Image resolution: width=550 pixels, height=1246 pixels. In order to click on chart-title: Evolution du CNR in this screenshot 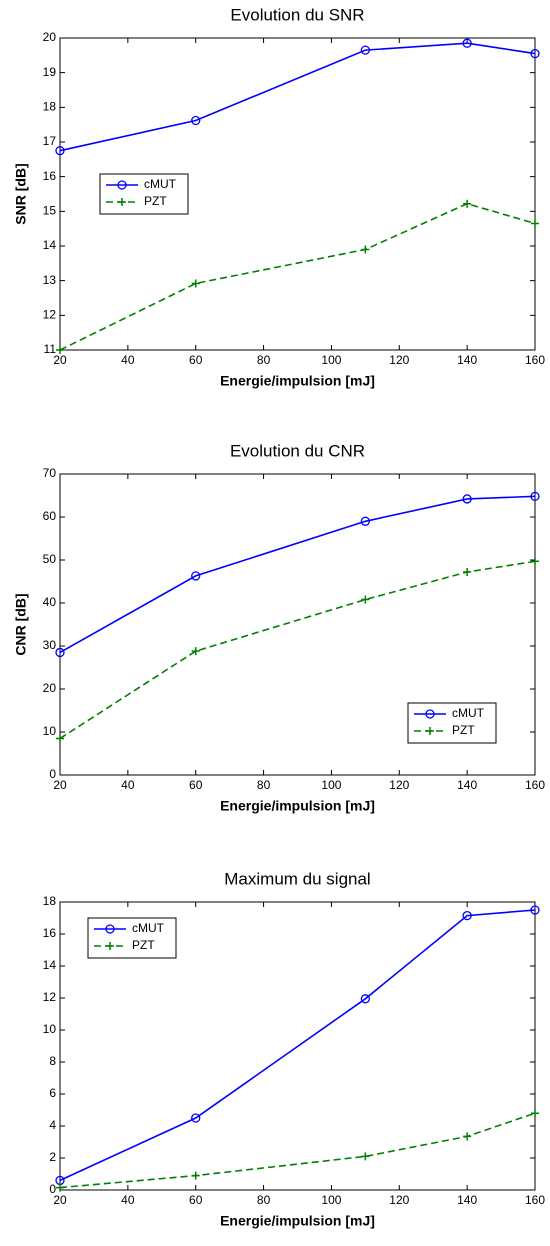, I will do `click(297, 450)`.